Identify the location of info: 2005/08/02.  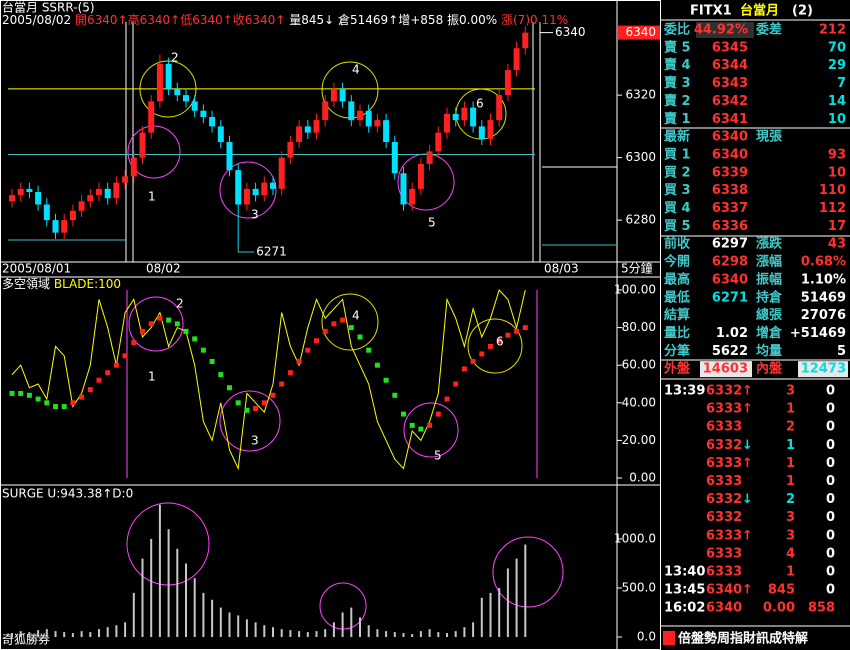
(36, 20).